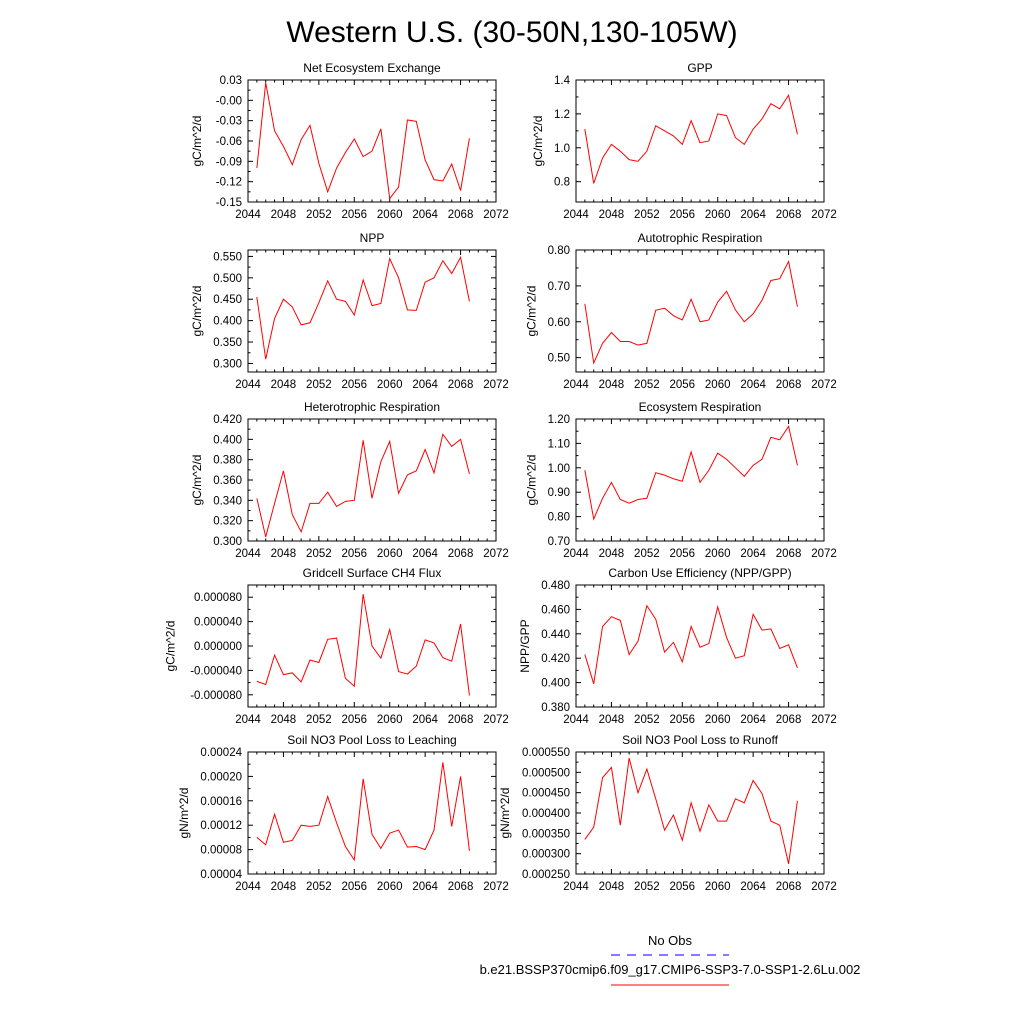  I want to click on y-tick-label: 0.000350, so click(546, 834).